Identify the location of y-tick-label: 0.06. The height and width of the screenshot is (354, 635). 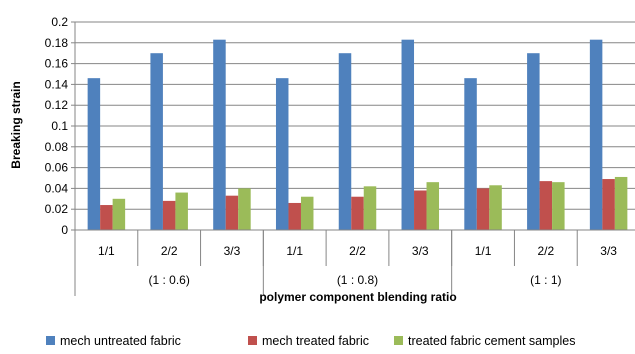
(57, 168).